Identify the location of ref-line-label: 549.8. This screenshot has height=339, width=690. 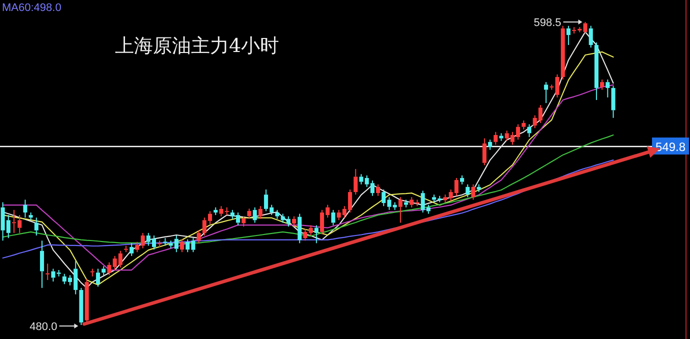
(670, 147).